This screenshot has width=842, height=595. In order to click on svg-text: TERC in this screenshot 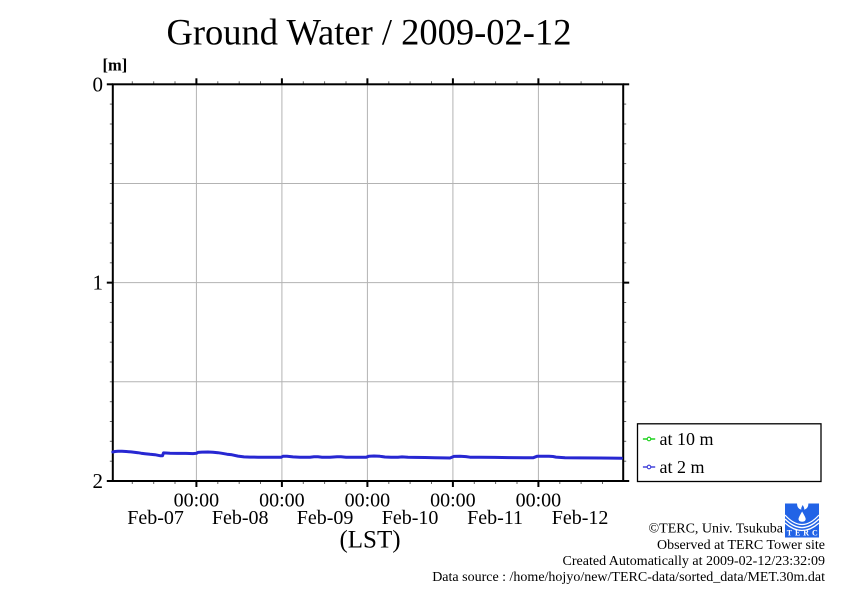, I will do `click(804, 533)`.